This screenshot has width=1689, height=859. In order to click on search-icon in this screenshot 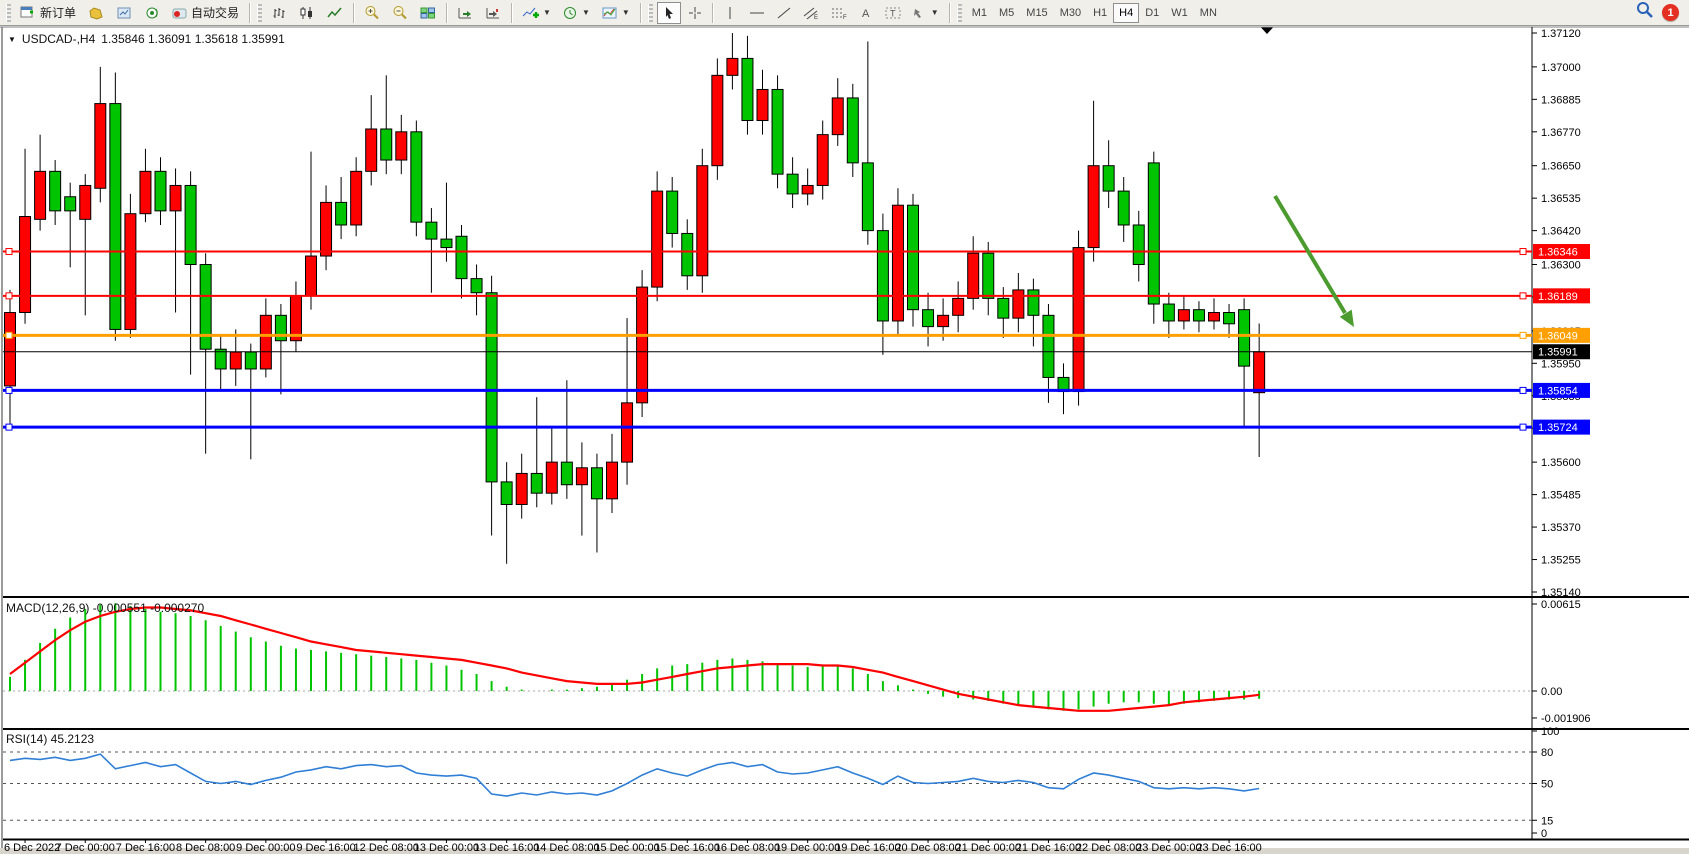, I will do `click(1645, 12)`.